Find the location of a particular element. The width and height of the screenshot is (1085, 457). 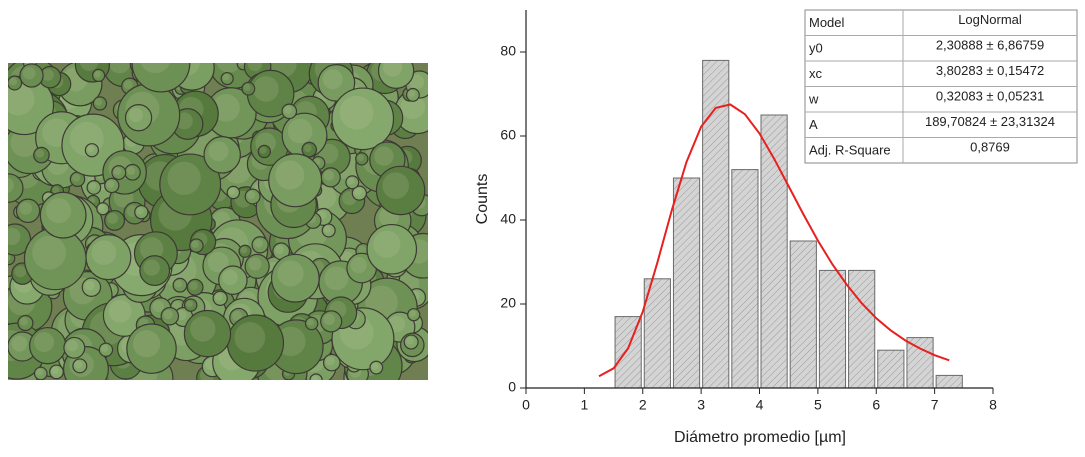

table-cell: 3,80283 ± 0,15472 is located at coordinates (990, 70).